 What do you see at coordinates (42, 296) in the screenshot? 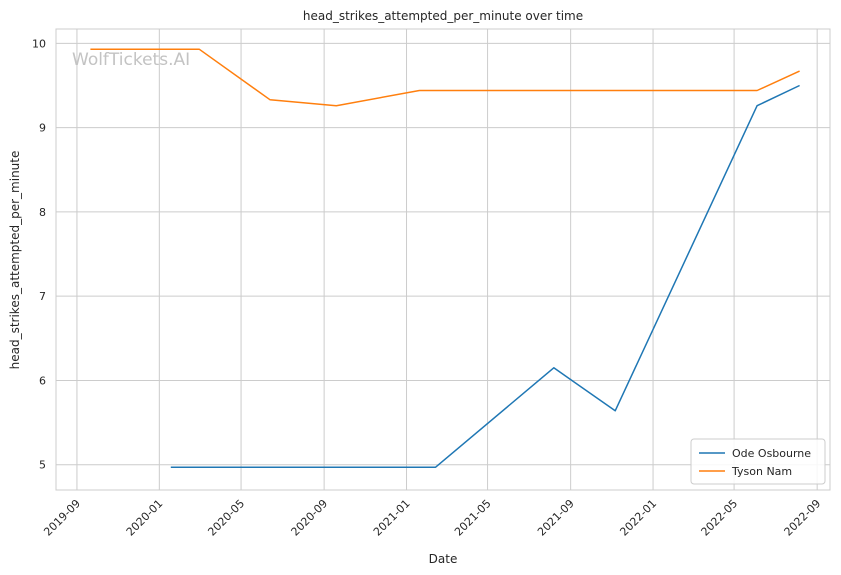
I see `y-tick-label: 7` at bounding box center [42, 296].